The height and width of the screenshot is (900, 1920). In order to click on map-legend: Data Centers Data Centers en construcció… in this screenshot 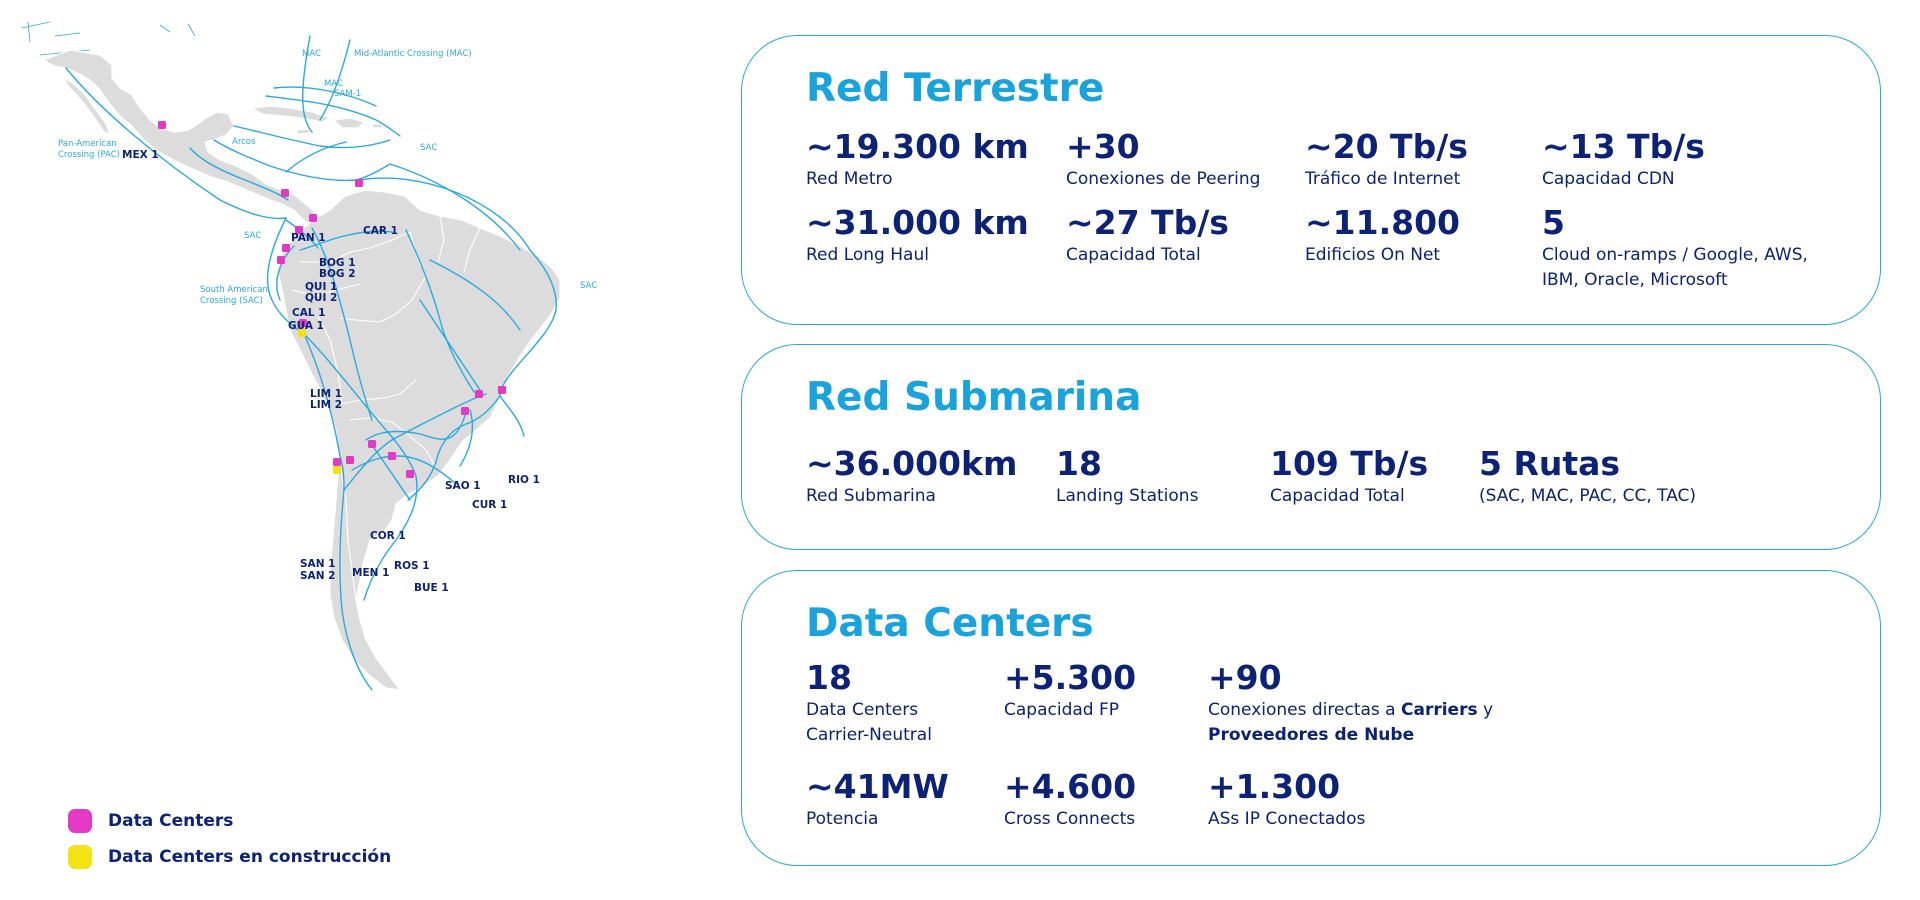, I will do `click(229, 844)`.